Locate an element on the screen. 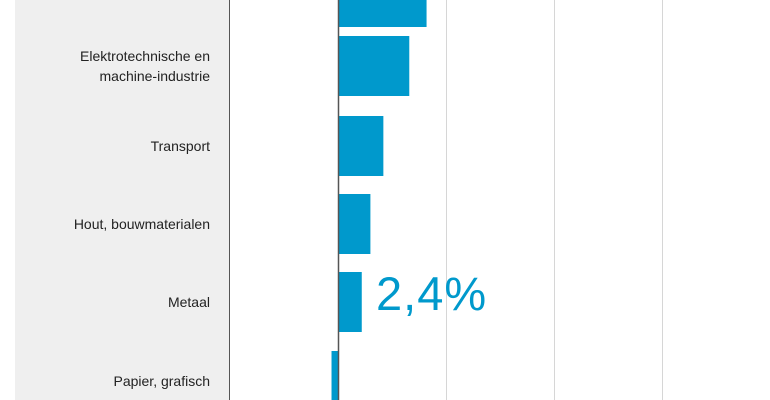 This screenshot has height=400, width=770. category-label-papier-grafisch: Papier, grafisch is located at coordinates (162, 381).